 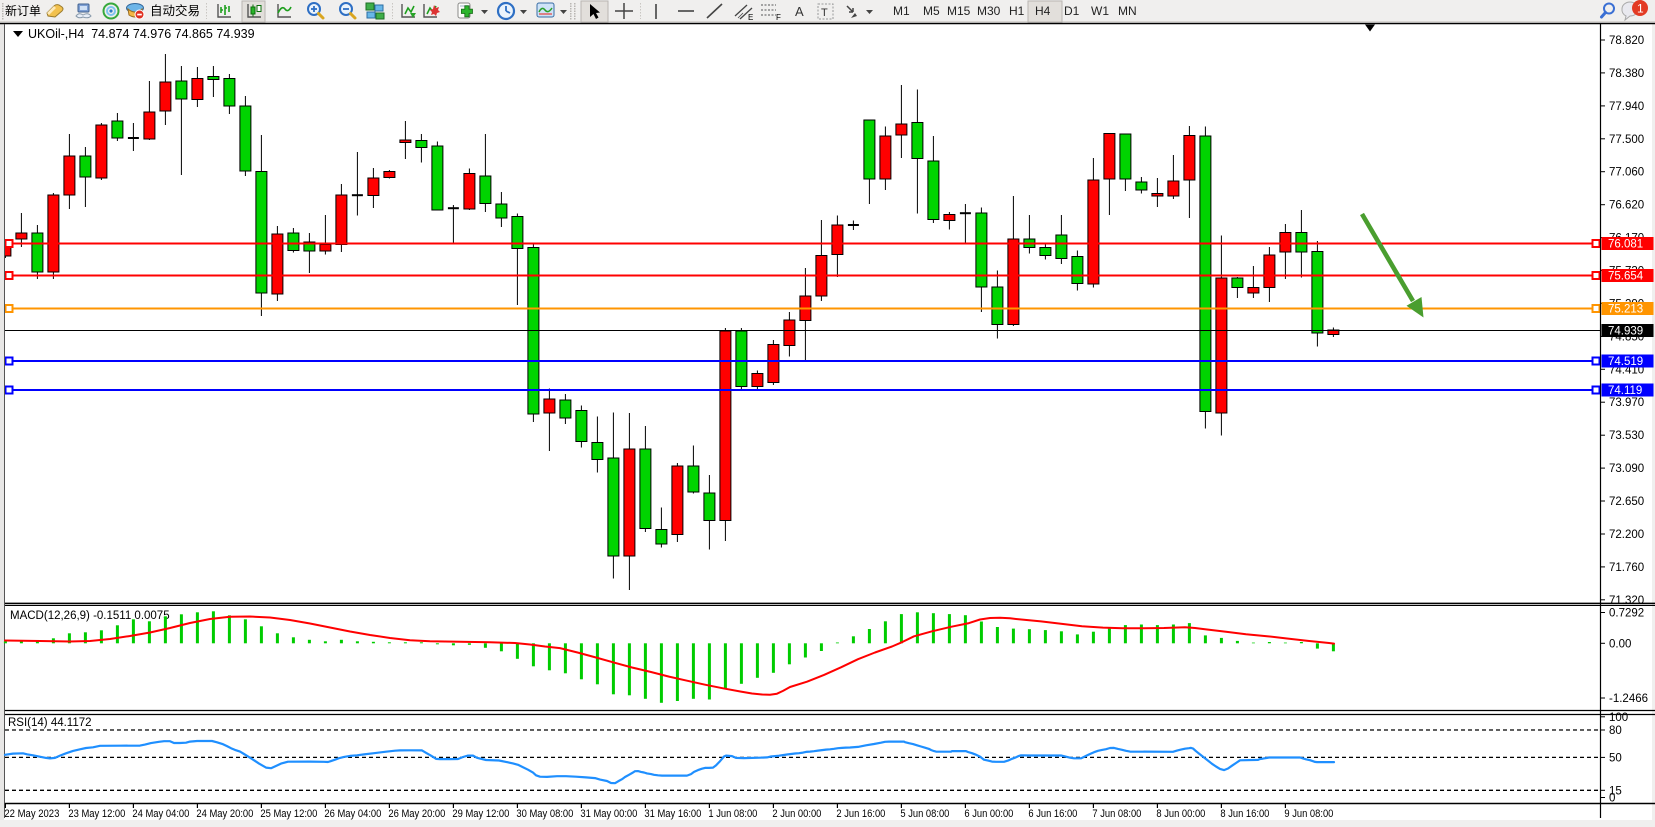 What do you see at coordinates (796, 814) in the screenshot?
I see `svg-text: 2 Jun 00:00` at bounding box center [796, 814].